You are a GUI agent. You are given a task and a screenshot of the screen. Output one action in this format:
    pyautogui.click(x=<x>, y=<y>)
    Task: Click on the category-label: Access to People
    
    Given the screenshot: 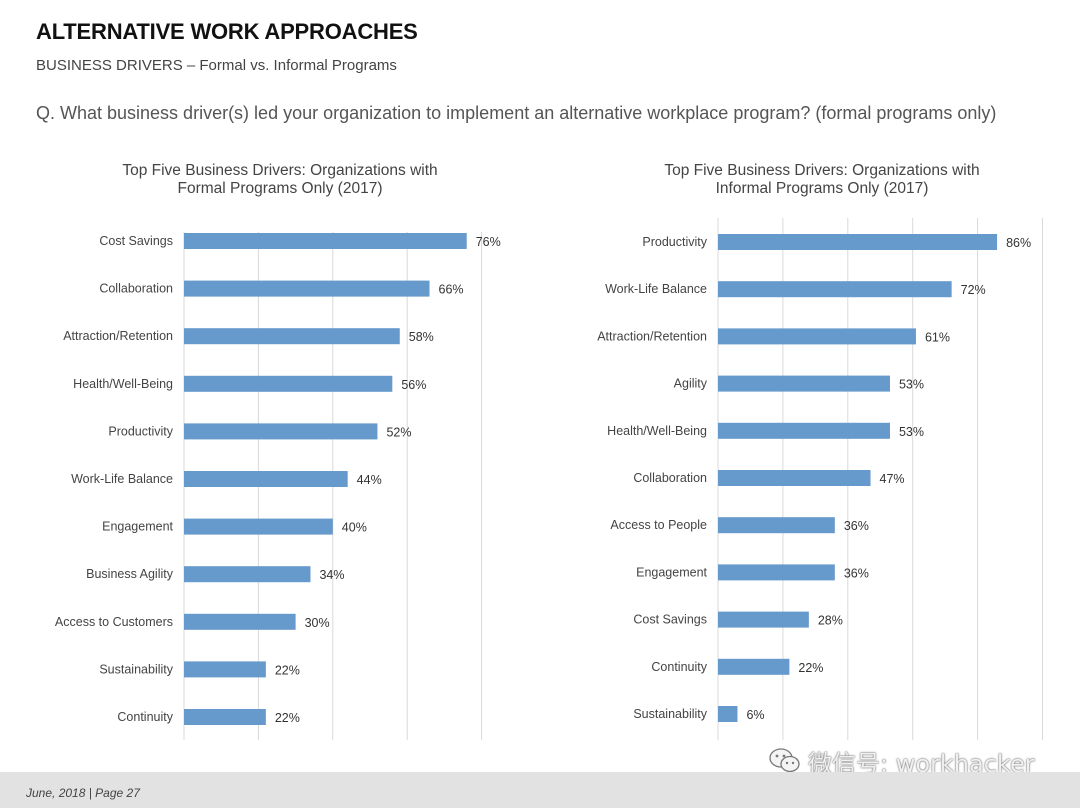 What is the action you would take?
    pyautogui.click(x=658, y=525)
    